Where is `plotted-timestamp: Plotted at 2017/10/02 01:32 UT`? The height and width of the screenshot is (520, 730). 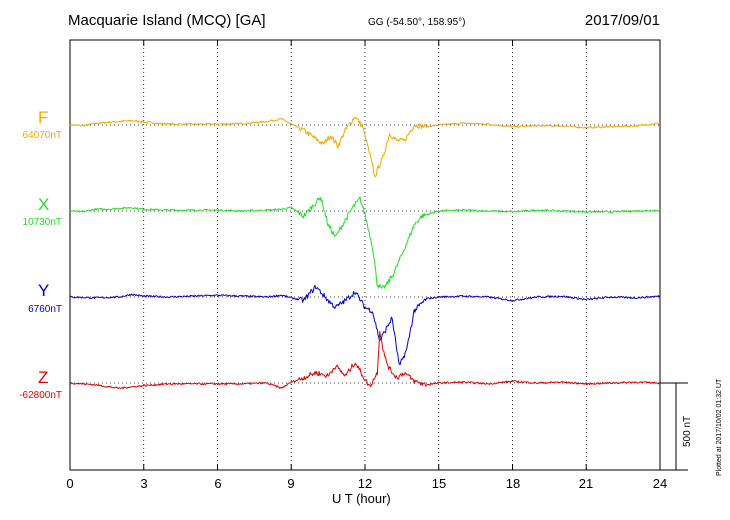
plotted-timestamp: Plotted at 2017/10/02 01:32 UT is located at coordinates (719, 427).